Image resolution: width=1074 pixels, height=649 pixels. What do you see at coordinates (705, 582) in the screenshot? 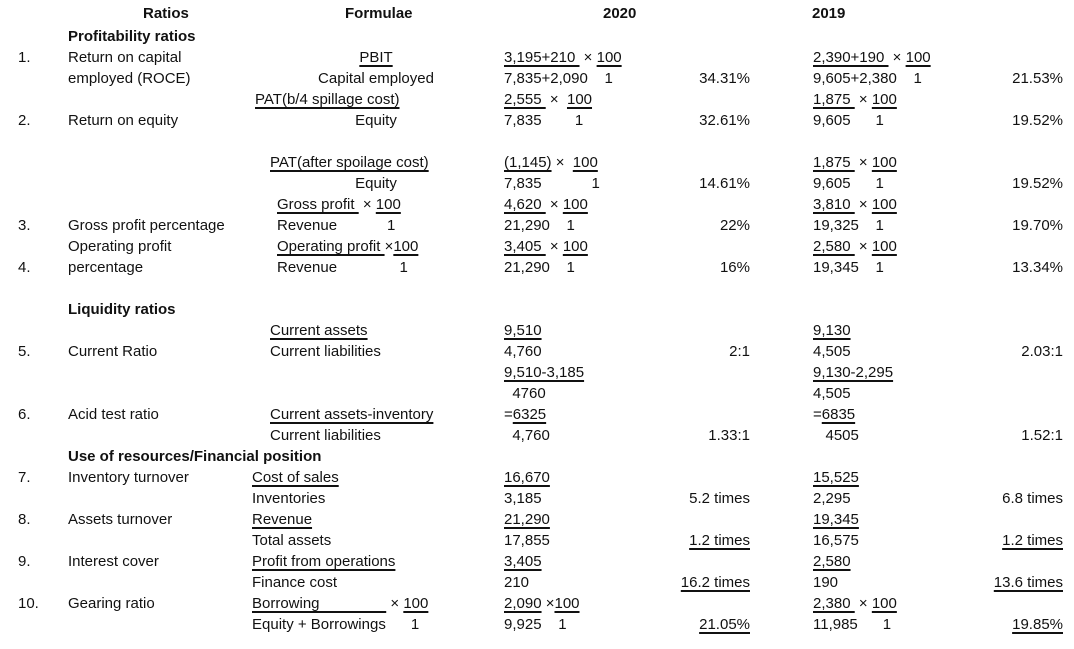
I see `result-2020: 16.2 times` at bounding box center [705, 582].